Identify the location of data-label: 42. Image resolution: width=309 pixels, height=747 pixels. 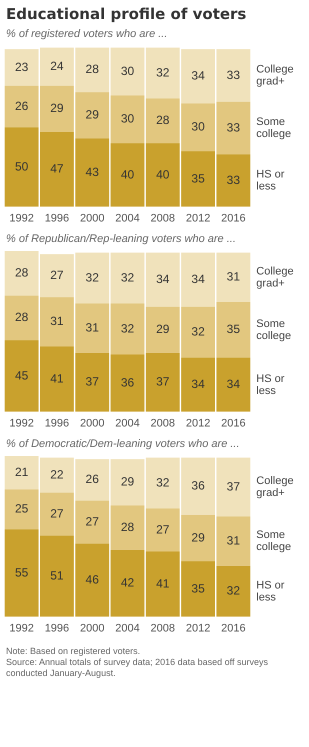
(127, 583).